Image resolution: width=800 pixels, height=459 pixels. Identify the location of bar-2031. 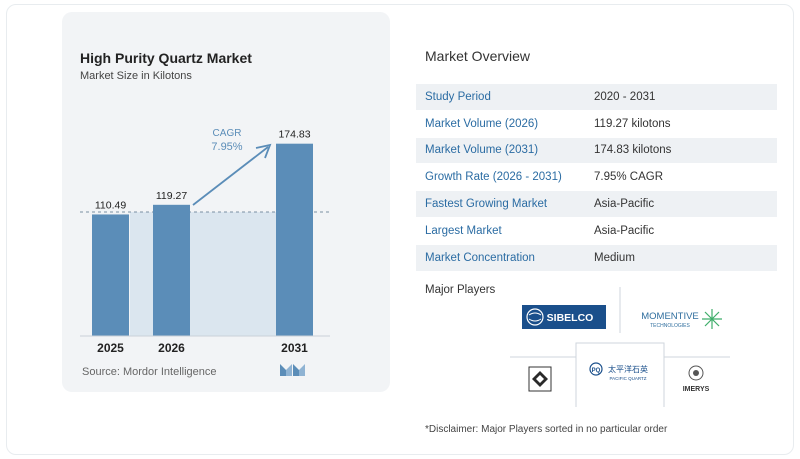
(294, 239).